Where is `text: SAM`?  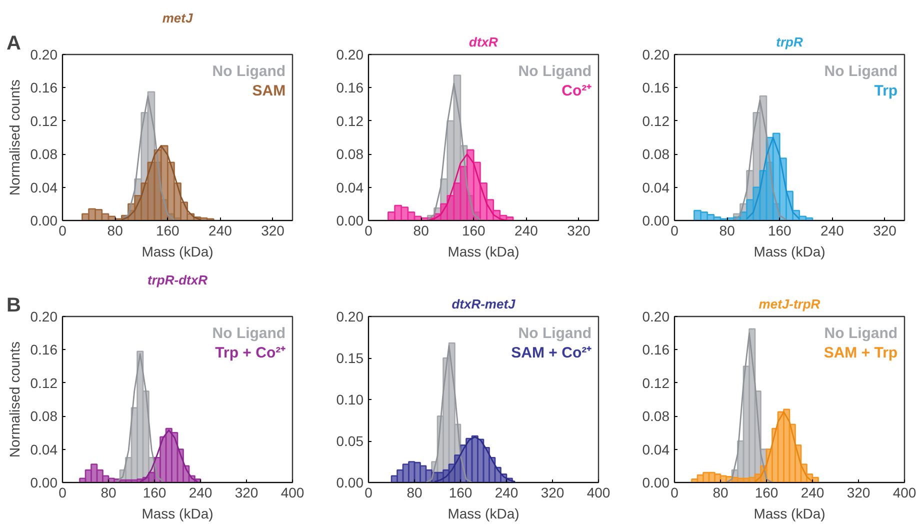
text: SAM is located at coordinates (269, 91).